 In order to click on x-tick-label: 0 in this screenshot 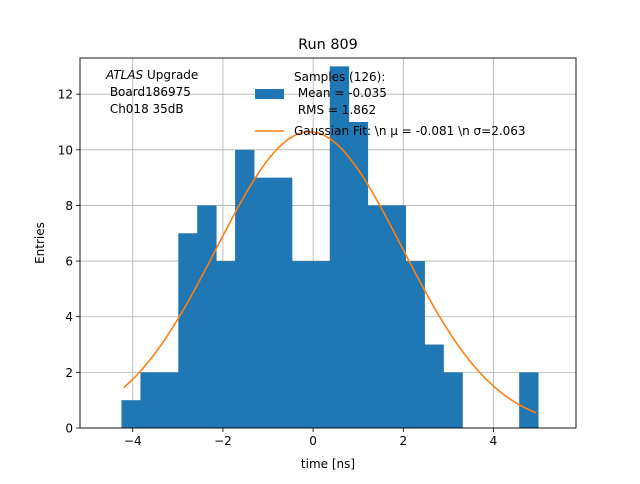, I will do `click(313, 441)`.